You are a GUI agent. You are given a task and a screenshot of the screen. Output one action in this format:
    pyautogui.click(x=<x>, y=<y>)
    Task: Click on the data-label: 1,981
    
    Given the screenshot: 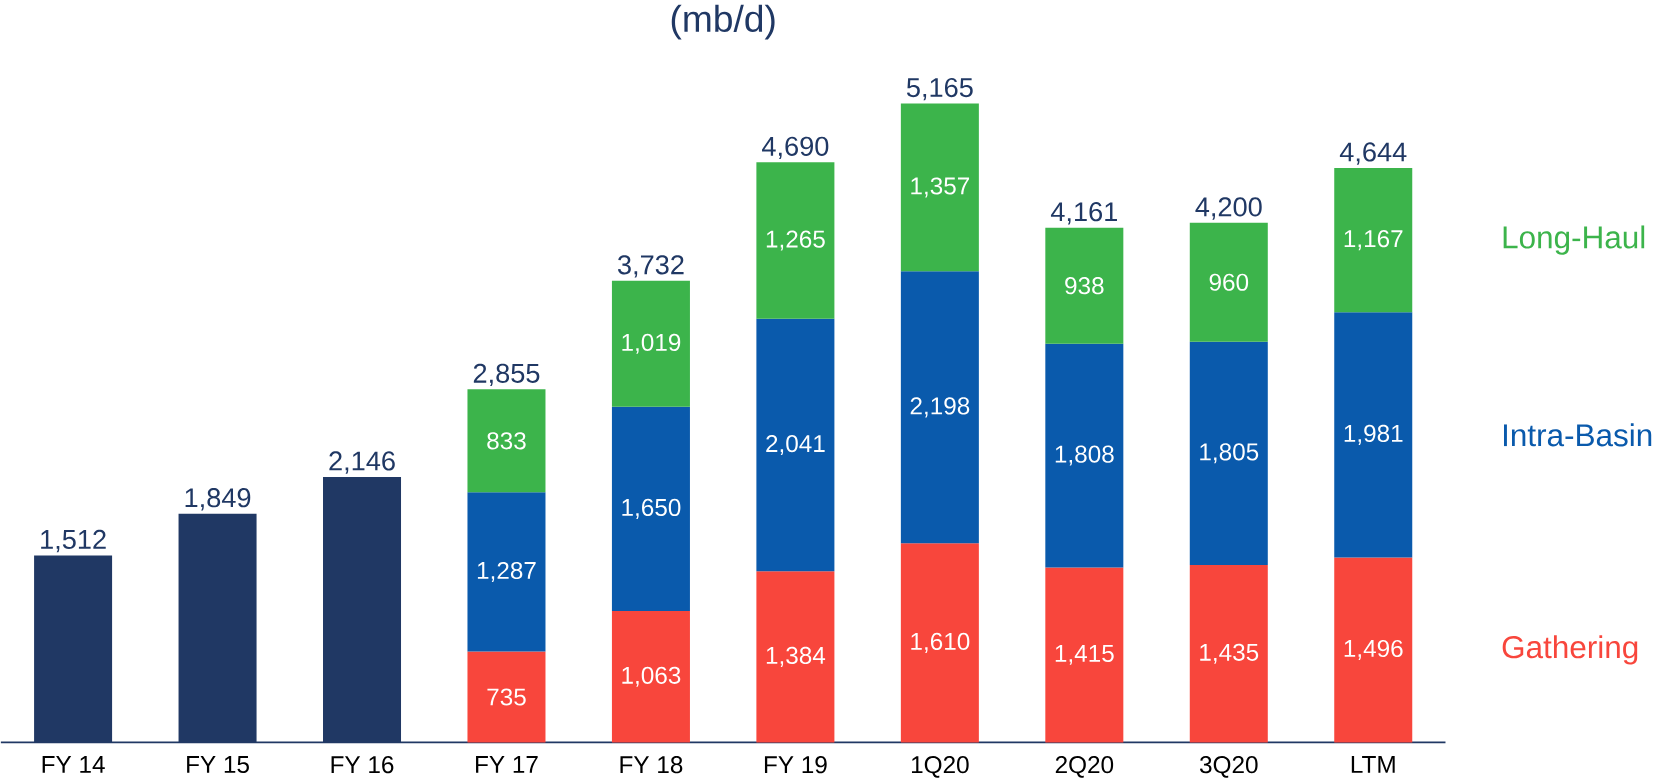 What is the action you would take?
    pyautogui.click(x=1373, y=434)
    